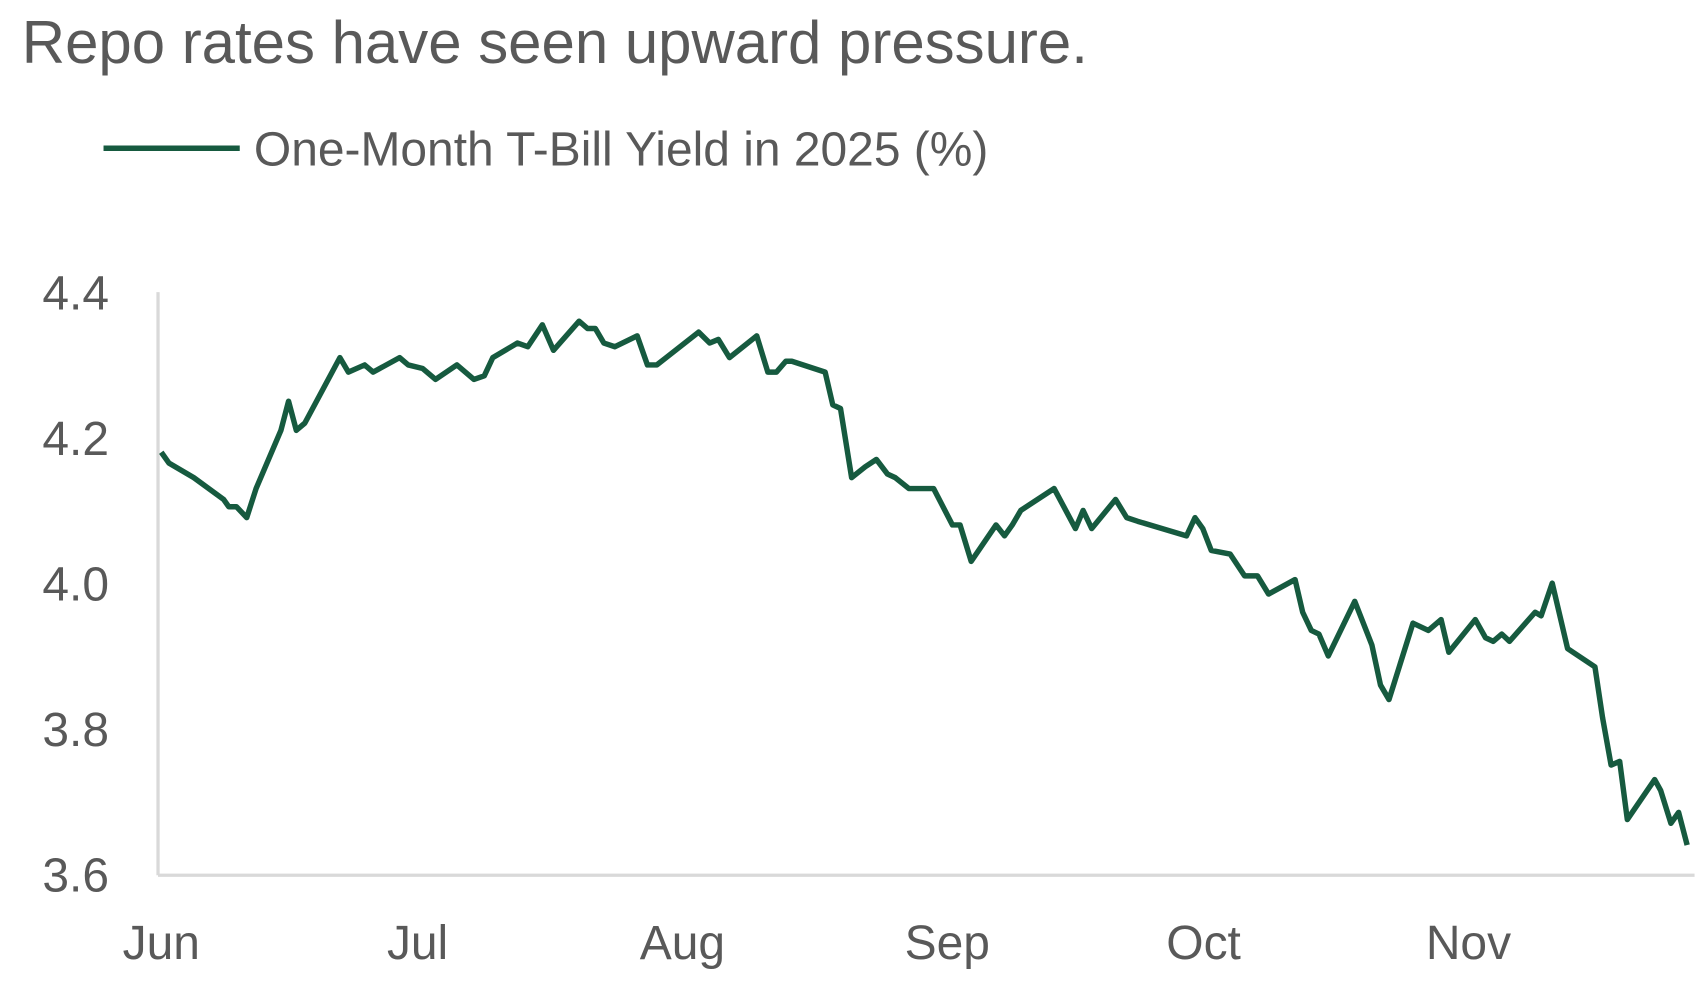 The image size is (1700, 981). I want to click on y-tick-label: 4.0, so click(75, 585).